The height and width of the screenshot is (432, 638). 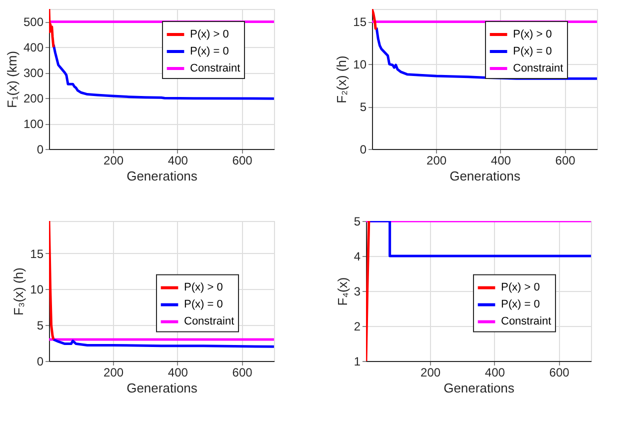 What do you see at coordinates (33, 22) in the screenshot?
I see `y-tick-label: 500` at bounding box center [33, 22].